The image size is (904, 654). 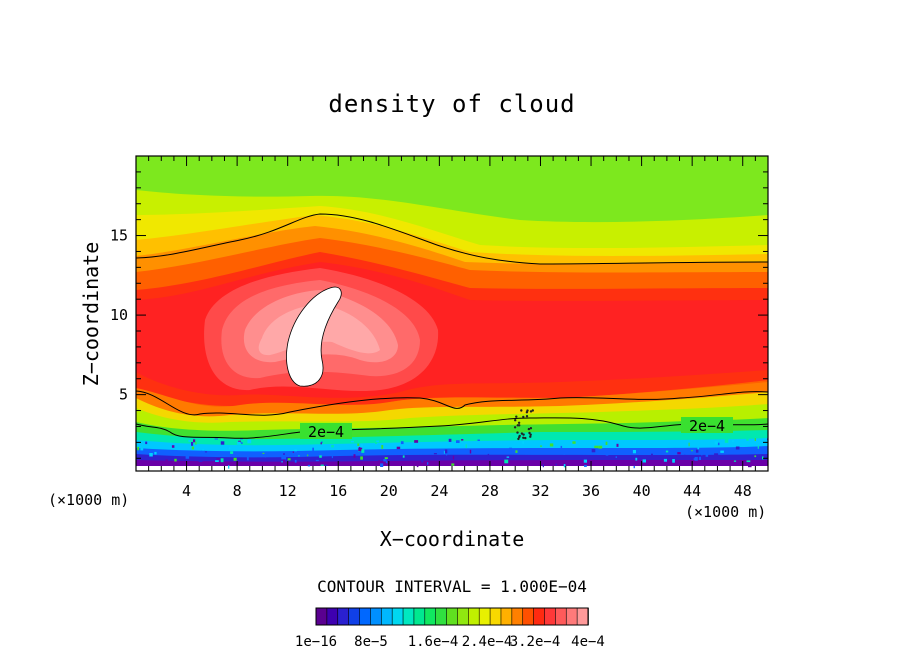 What do you see at coordinates (288, 491) in the screenshot?
I see `x-tick-label-2: 12` at bounding box center [288, 491].